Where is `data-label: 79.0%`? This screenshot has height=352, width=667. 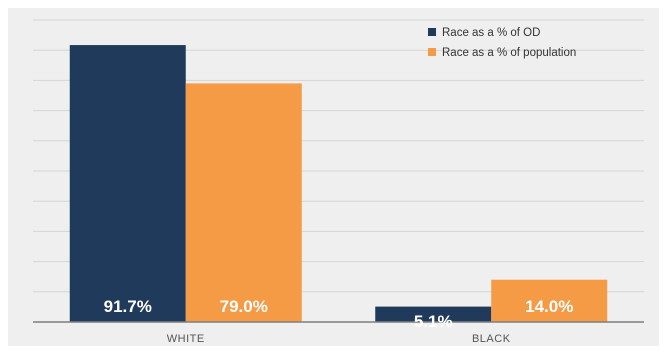 data-label: 79.0% is located at coordinates (244, 306).